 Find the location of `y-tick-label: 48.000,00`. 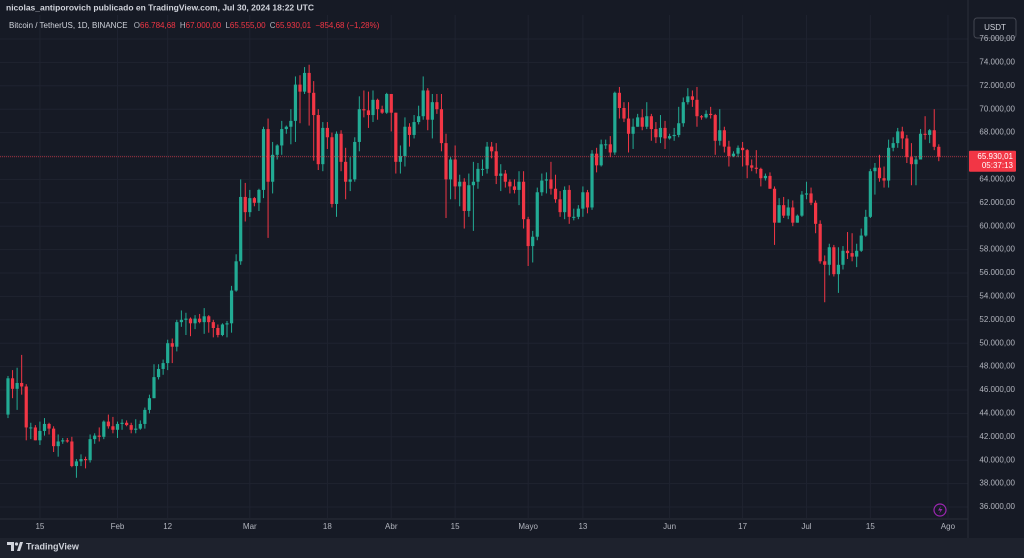

y-tick-label: 48.000,00 is located at coordinates (997, 366).